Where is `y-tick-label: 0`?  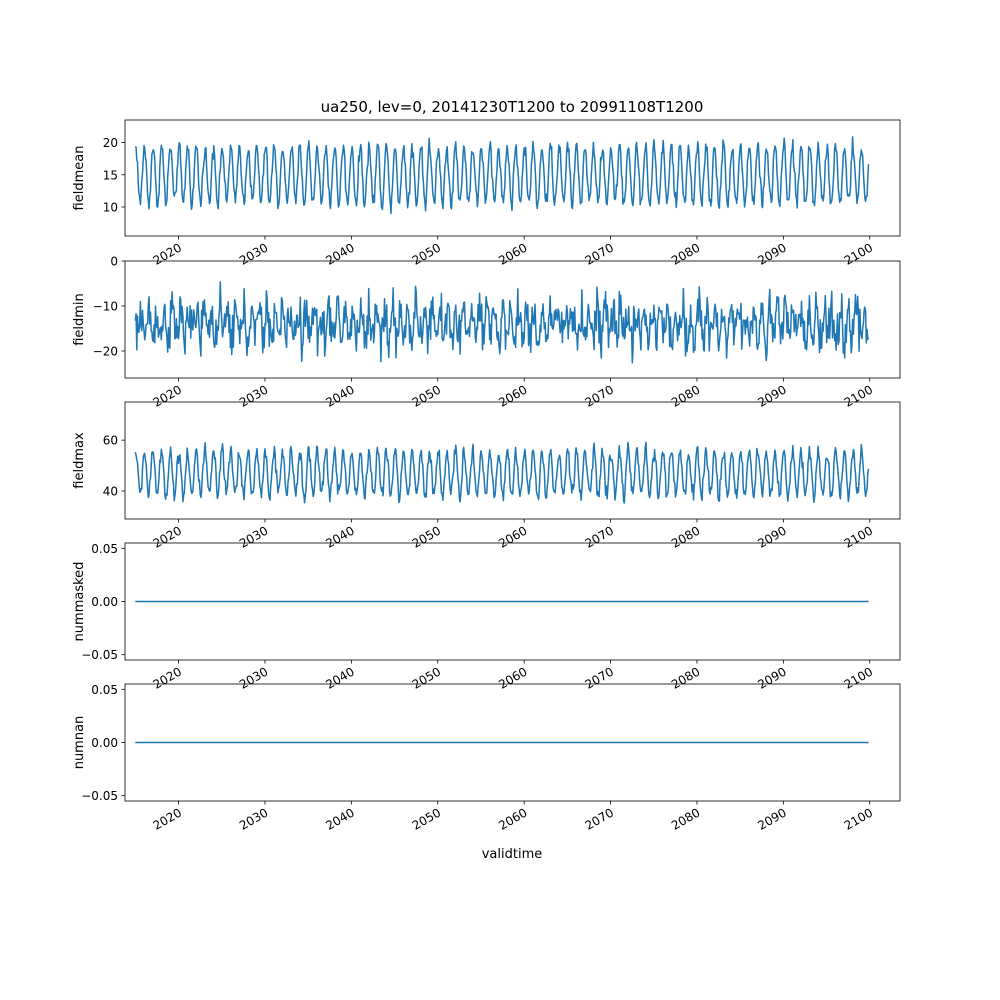 y-tick-label: 0 is located at coordinates (114, 262).